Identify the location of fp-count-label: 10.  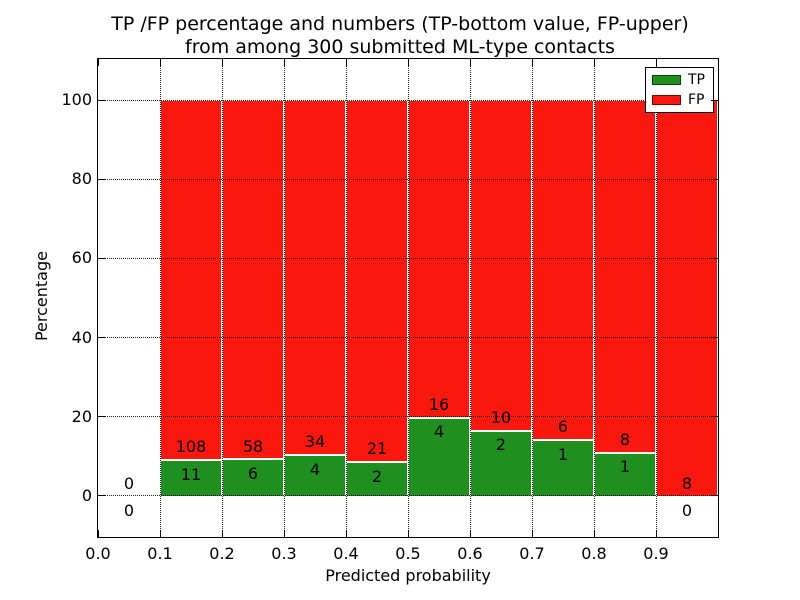
(501, 417).